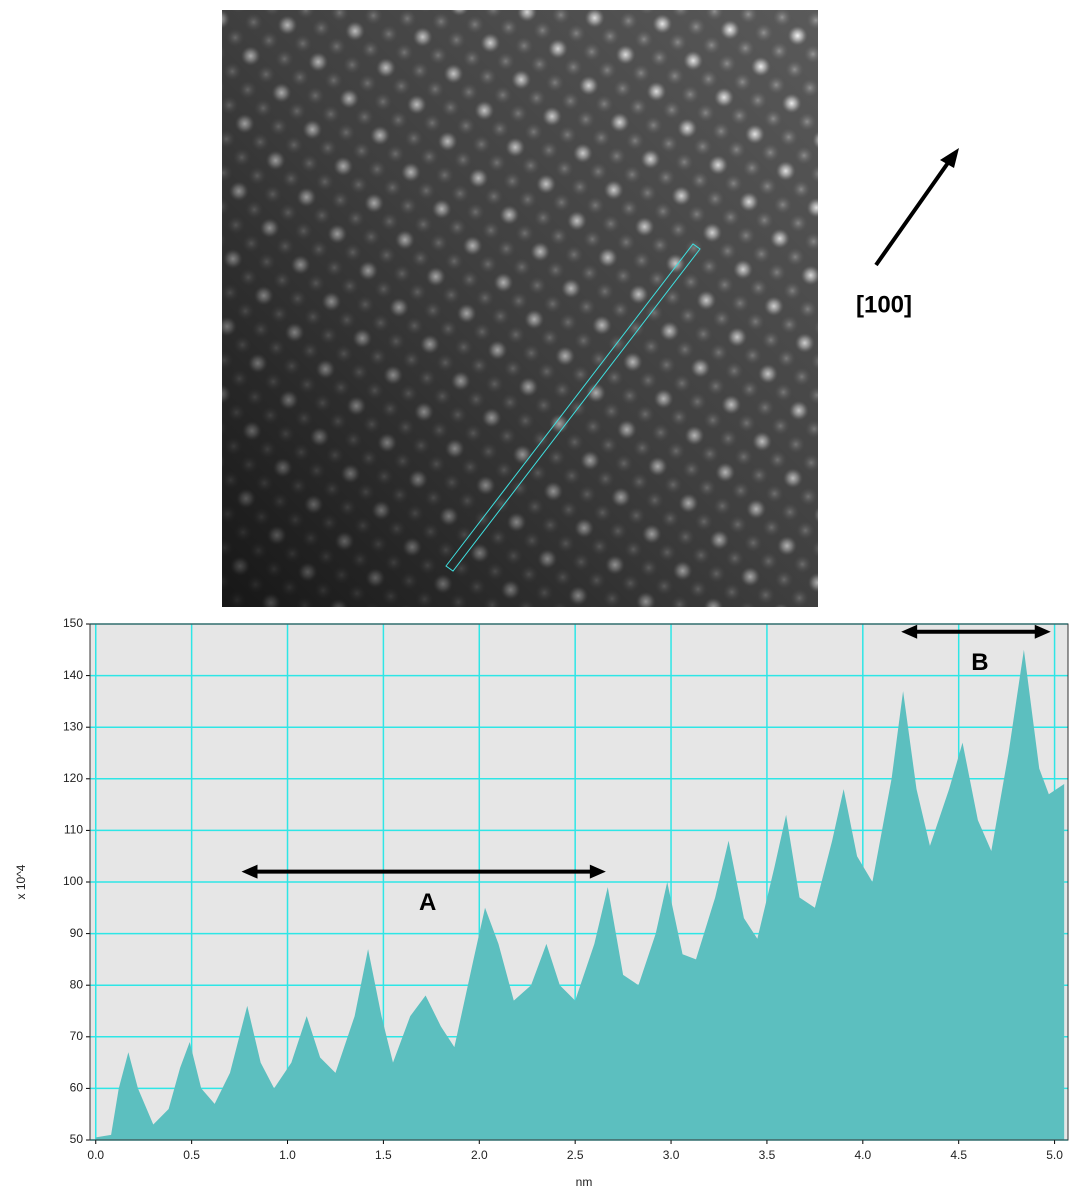 Image resolution: width=1070 pixels, height=1197 pixels. I want to click on y-tick-label: 140, so click(73, 675).